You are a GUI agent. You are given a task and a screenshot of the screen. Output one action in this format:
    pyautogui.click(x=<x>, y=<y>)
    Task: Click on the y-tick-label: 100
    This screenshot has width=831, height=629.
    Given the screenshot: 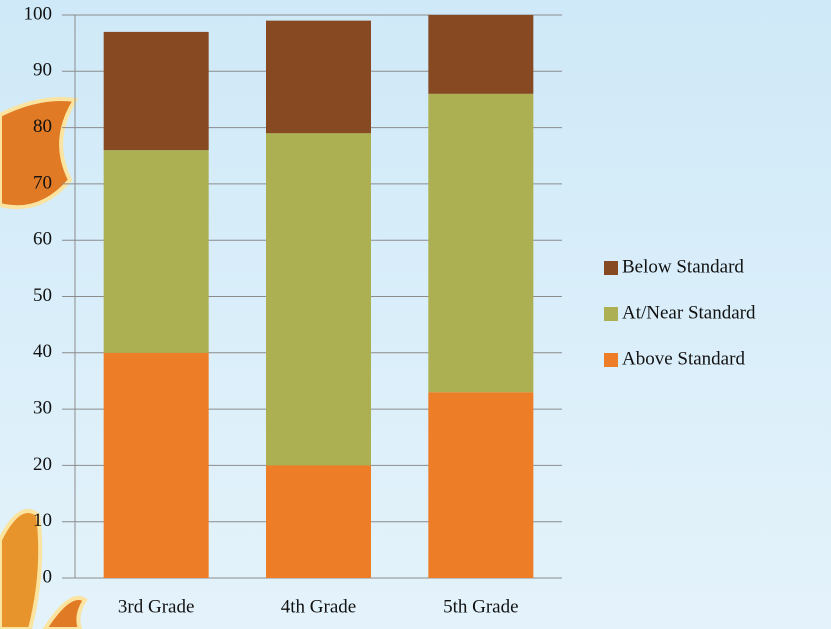 What is the action you would take?
    pyautogui.click(x=38, y=13)
    